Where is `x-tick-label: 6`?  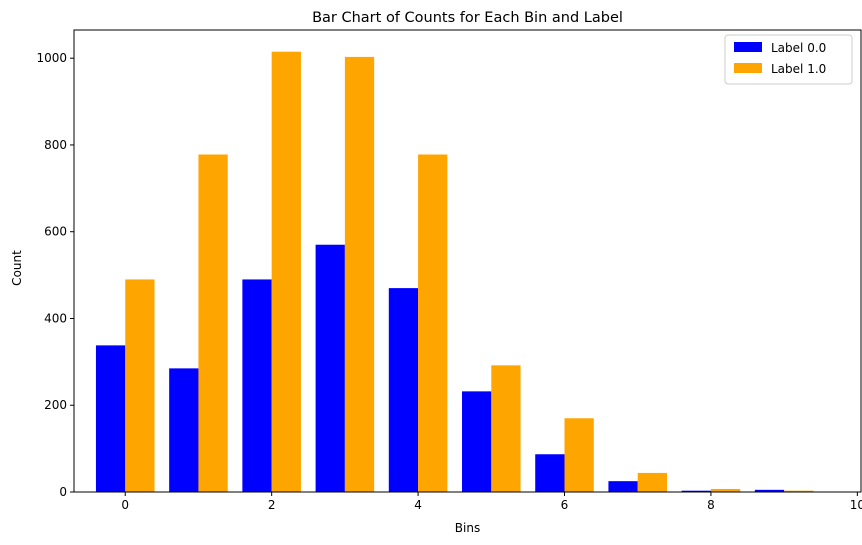
x-tick-label: 6 is located at coordinates (565, 505).